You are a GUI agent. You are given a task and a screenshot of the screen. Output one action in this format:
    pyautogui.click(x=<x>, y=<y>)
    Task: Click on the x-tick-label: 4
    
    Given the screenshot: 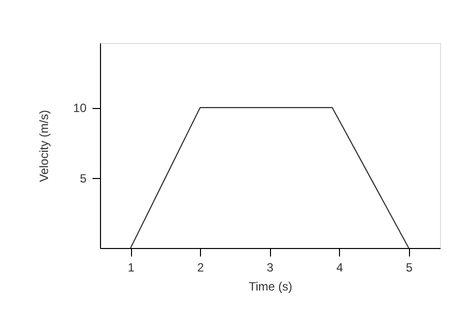 What is the action you would take?
    pyautogui.click(x=340, y=267)
    